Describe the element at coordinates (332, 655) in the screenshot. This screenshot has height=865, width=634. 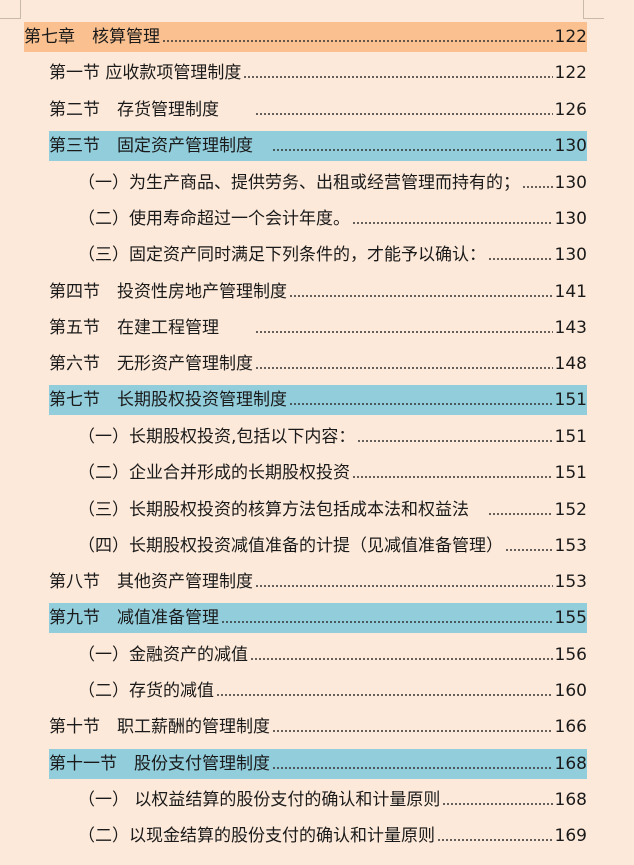
I see `toc-entry-subitem: （一）金融资产的减值 156` at that location.